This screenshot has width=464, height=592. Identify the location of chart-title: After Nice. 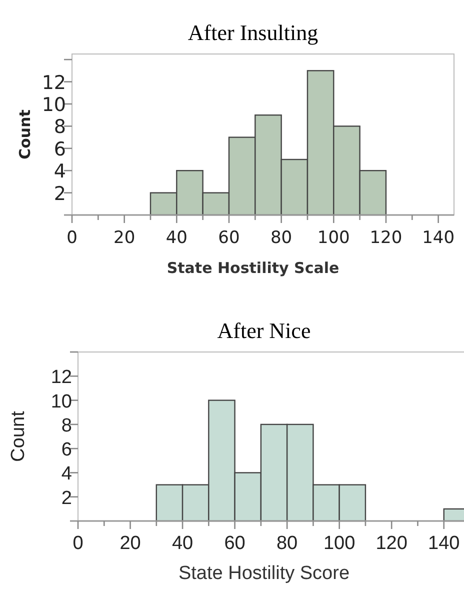
(264, 330).